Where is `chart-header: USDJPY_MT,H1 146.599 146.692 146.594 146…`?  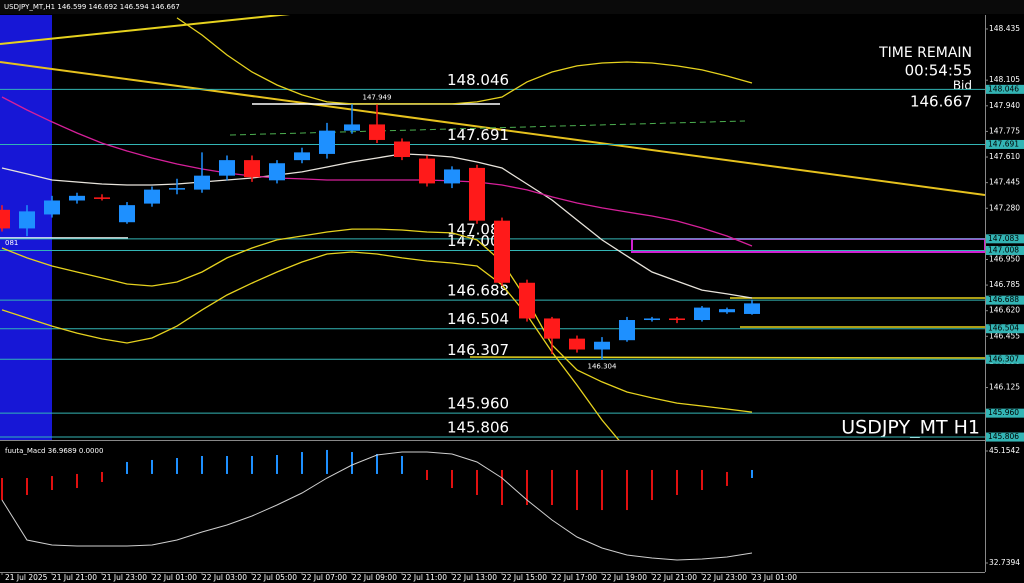 chart-header: USDJPY_MT,H1 146.599 146.692 146.594 146… is located at coordinates (92, 7).